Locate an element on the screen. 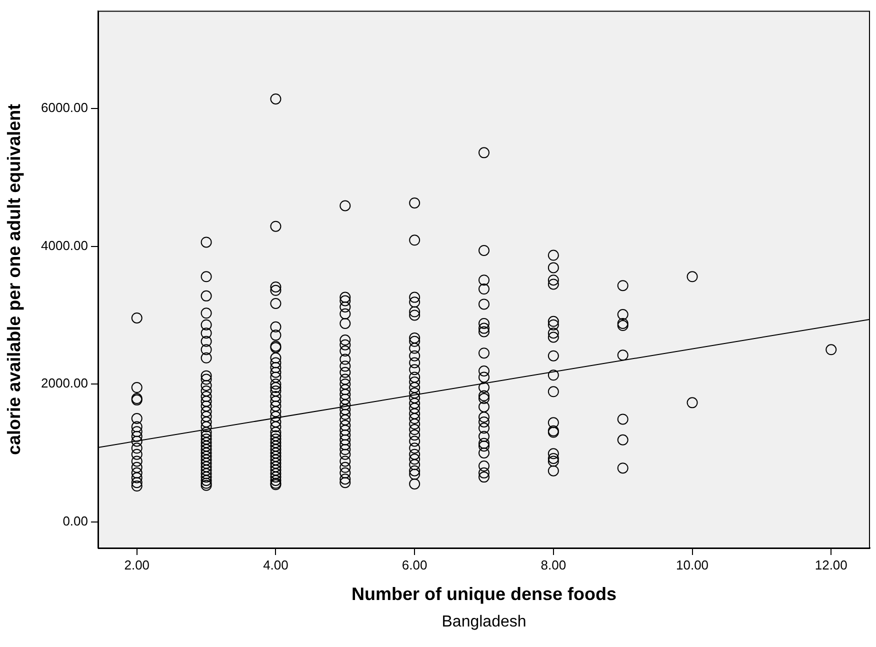  x-tick-label: 6.00 is located at coordinates (415, 564).